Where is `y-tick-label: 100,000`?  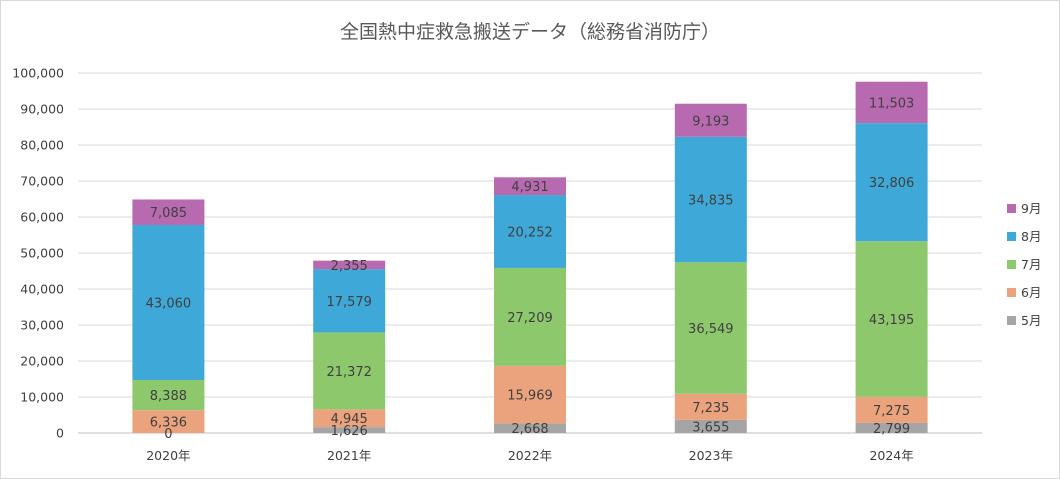
y-tick-label: 100,000 is located at coordinates (38, 73).